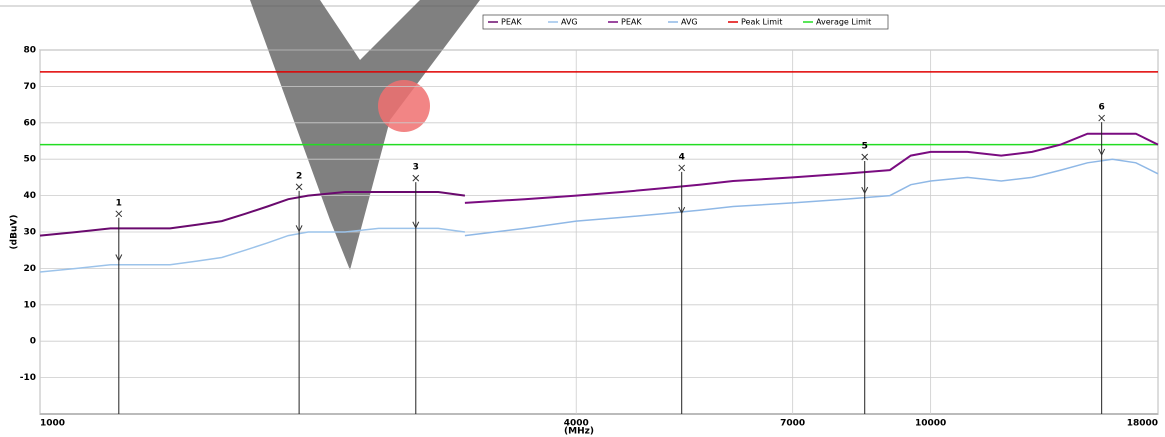 This screenshot has height=437, width=1165. Describe the element at coordinates (29, 123) in the screenshot. I see `y-tick-label: 60` at that location.